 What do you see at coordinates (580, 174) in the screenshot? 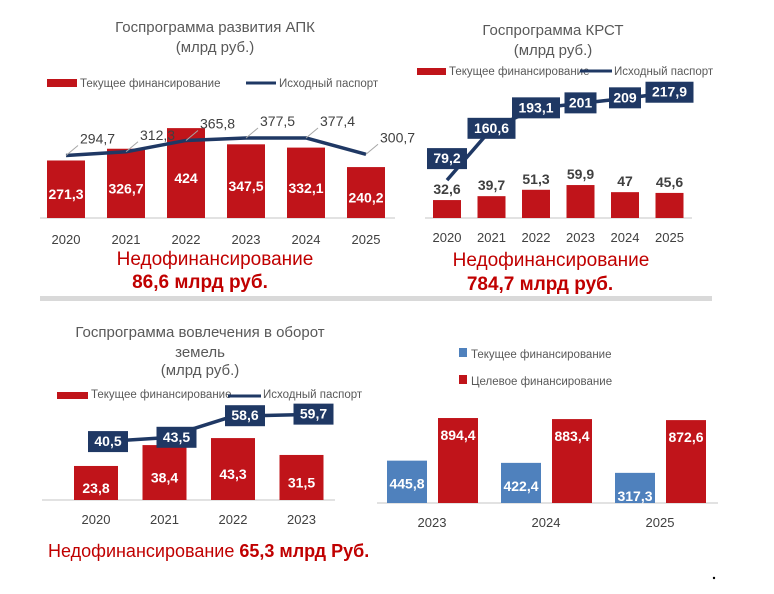
I see `bar-value-label: 59,9` at bounding box center [580, 174].